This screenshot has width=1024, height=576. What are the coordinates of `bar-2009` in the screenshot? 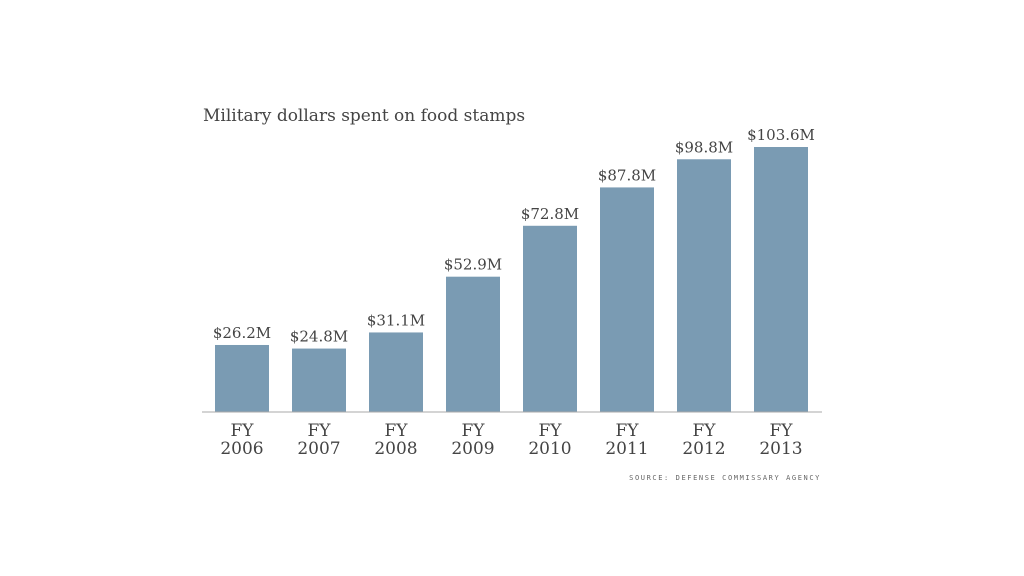 It's located at (473, 344).